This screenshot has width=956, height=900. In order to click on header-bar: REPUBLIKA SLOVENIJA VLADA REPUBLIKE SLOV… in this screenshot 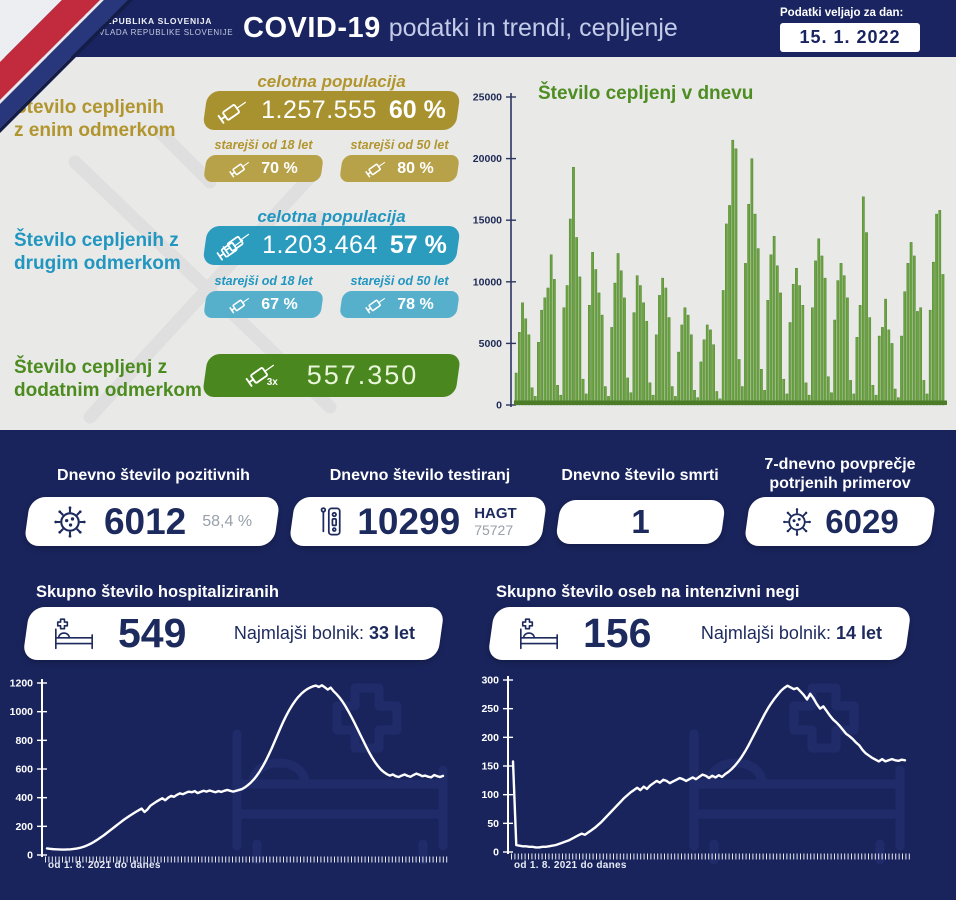, I will do `click(478, 28)`.